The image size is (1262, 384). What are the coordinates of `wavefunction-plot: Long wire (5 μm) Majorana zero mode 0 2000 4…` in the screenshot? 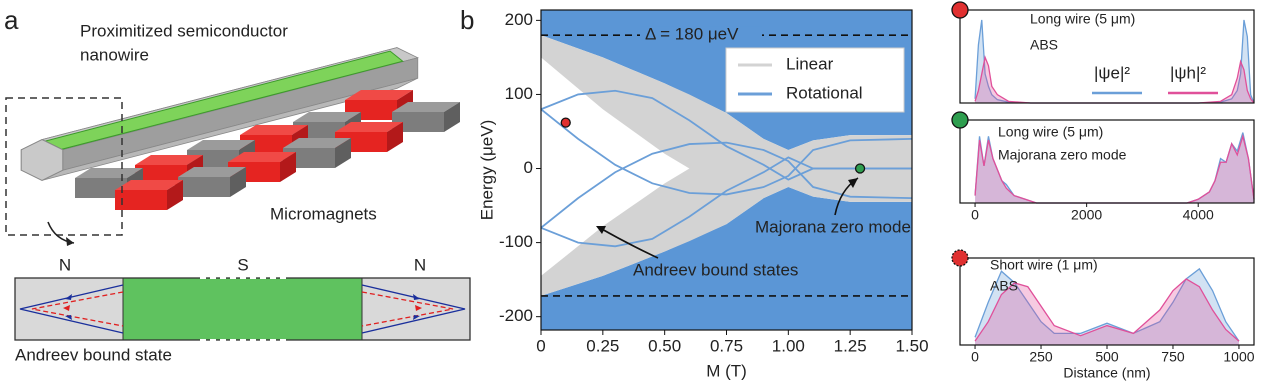 It's located at (1103, 167).